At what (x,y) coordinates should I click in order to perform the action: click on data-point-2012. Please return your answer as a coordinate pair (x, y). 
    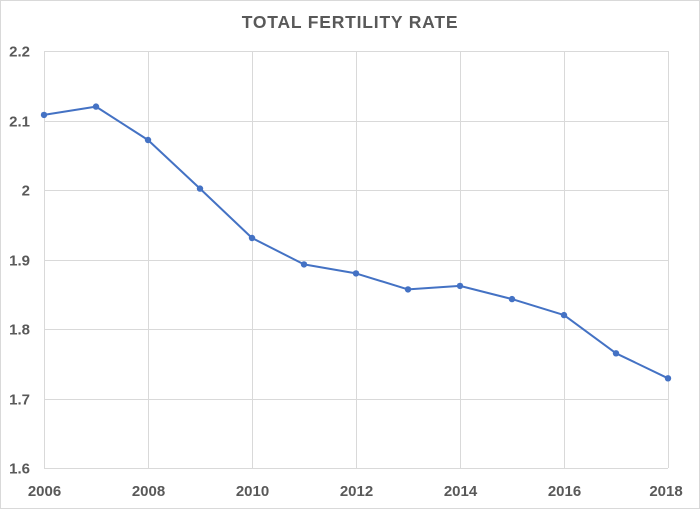
    Looking at the image, I should click on (356, 273).